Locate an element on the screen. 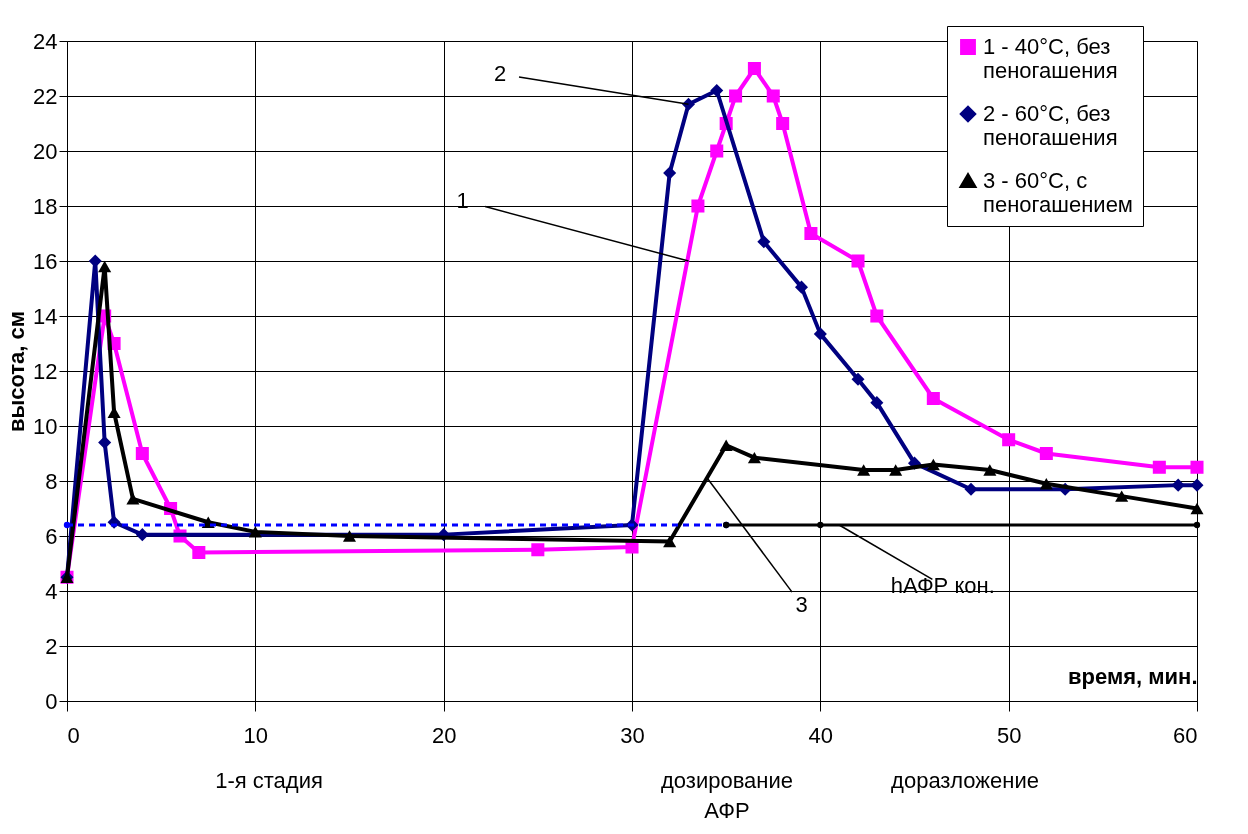 Image resolution: width=1248 pixels, height=834 pixels. y-tick-label: 4 is located at coordinates (51, 591).